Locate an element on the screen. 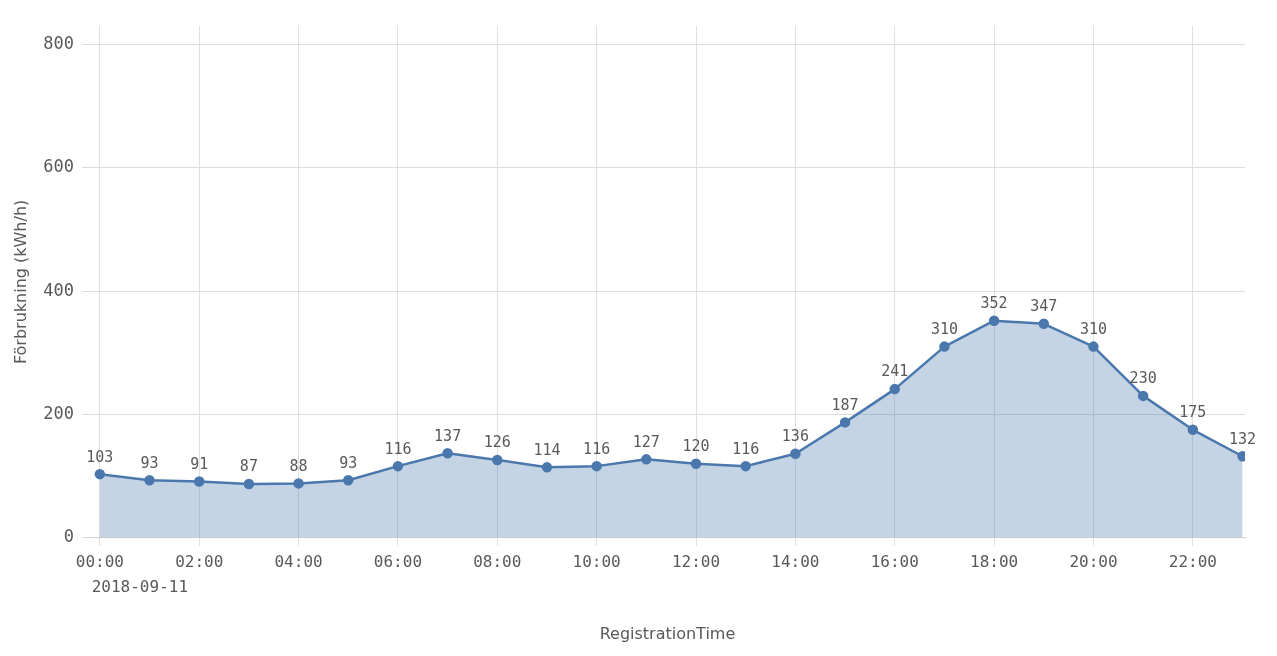 This screenshot has height=656, width=1277. data-label: 136 is located at coordinates (795, 436).